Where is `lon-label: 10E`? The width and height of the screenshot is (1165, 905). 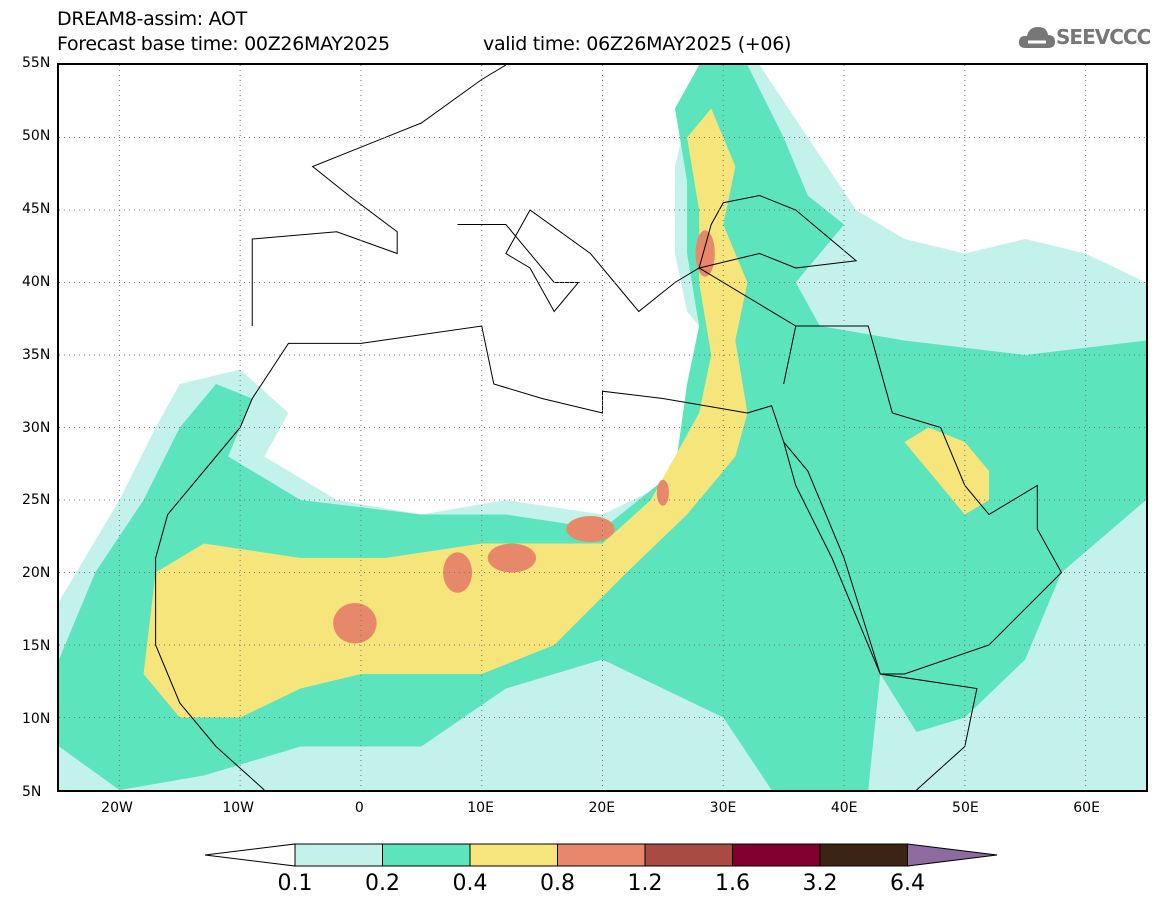 lon-label: 10E is located at coordinates (480, 808).